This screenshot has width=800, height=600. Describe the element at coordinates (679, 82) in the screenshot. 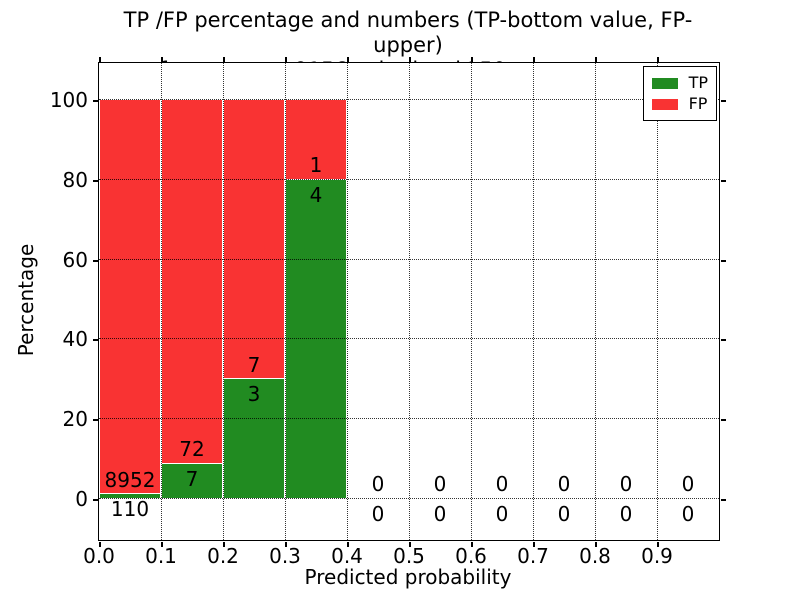

I see `legend-item-tp: TP` at that location.